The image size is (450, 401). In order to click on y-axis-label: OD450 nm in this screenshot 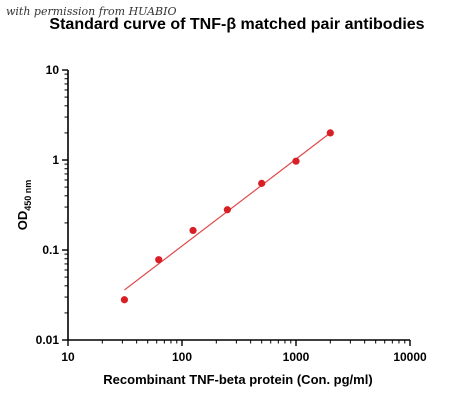, I will do `click(24, 205)`.